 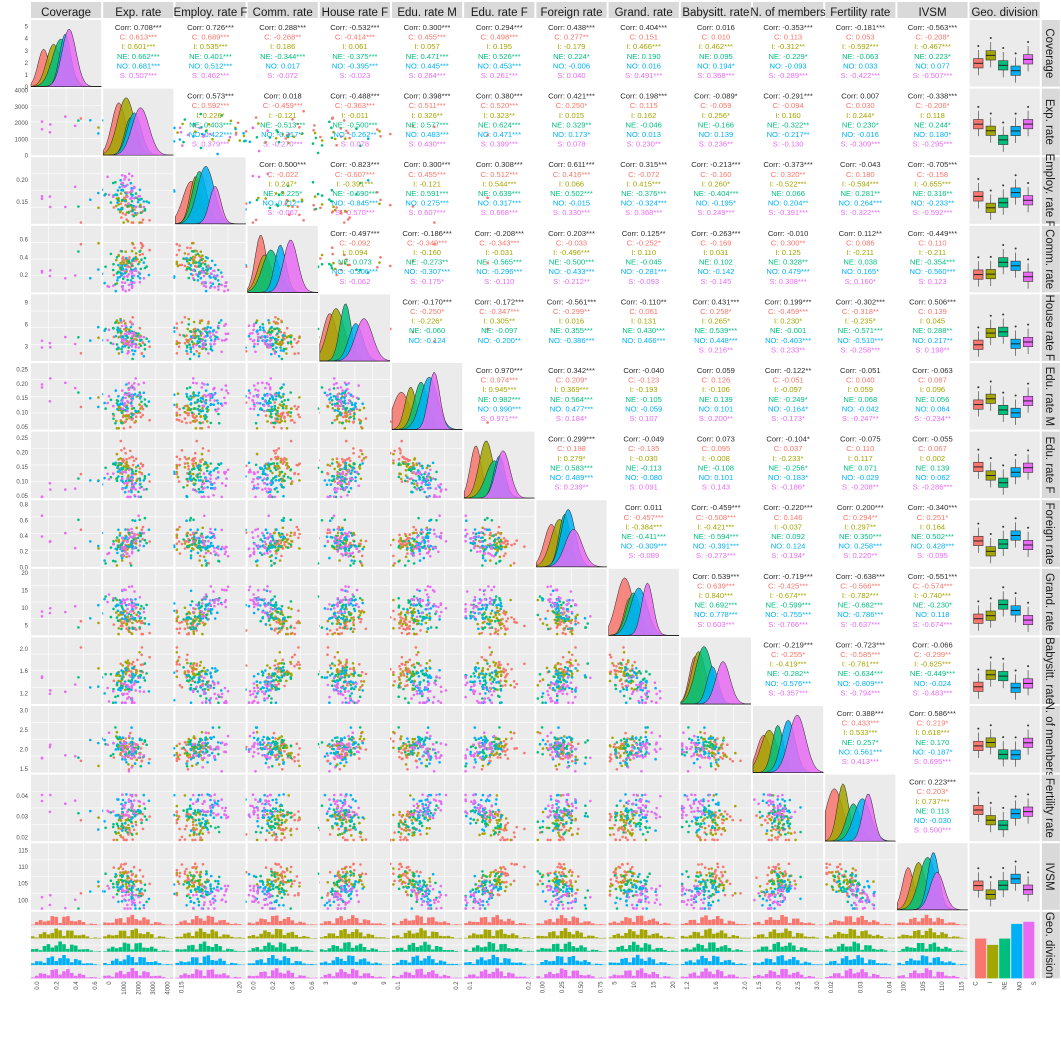 I want to click on corr-text: I: -0.655***, so click(x=932, y=183).